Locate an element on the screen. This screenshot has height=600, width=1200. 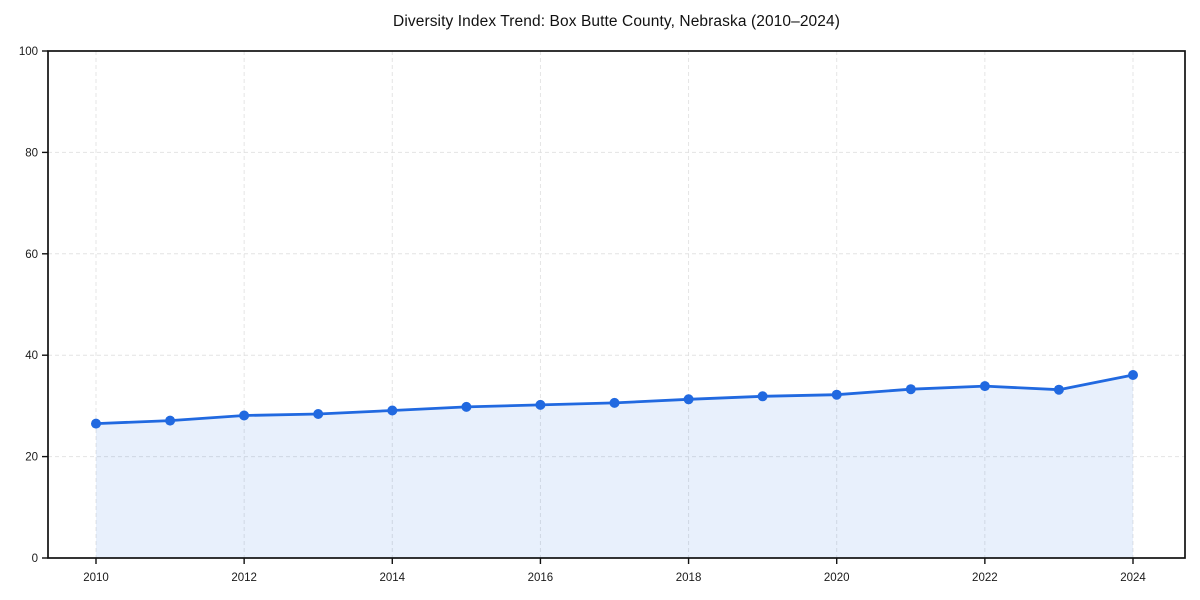
x-tick-label: 2020 is located at coordinates (837, 578).